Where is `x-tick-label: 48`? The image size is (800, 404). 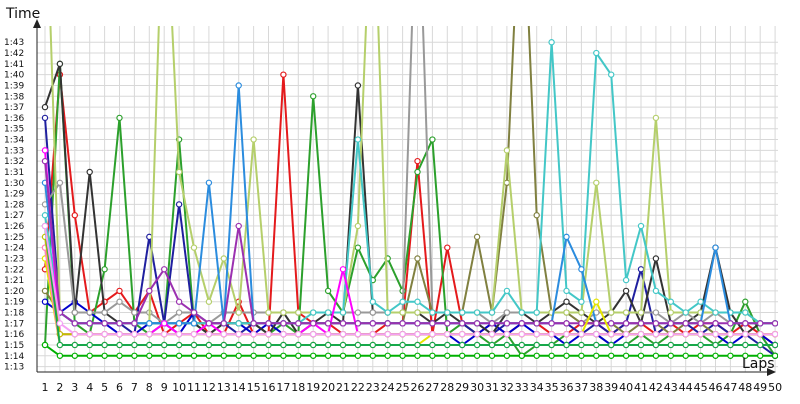 x-tick-label: 48 is located at coordinates (745, 387).